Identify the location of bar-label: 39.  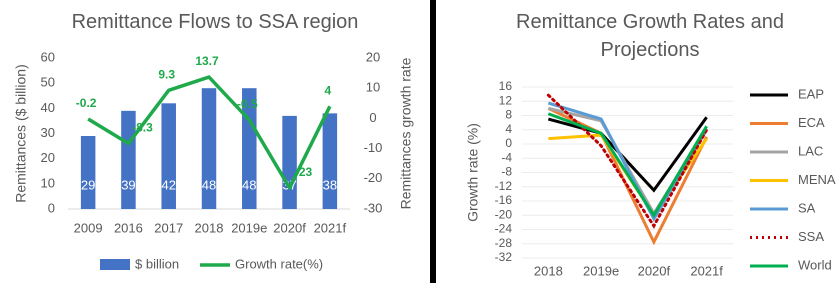
(128, 184).